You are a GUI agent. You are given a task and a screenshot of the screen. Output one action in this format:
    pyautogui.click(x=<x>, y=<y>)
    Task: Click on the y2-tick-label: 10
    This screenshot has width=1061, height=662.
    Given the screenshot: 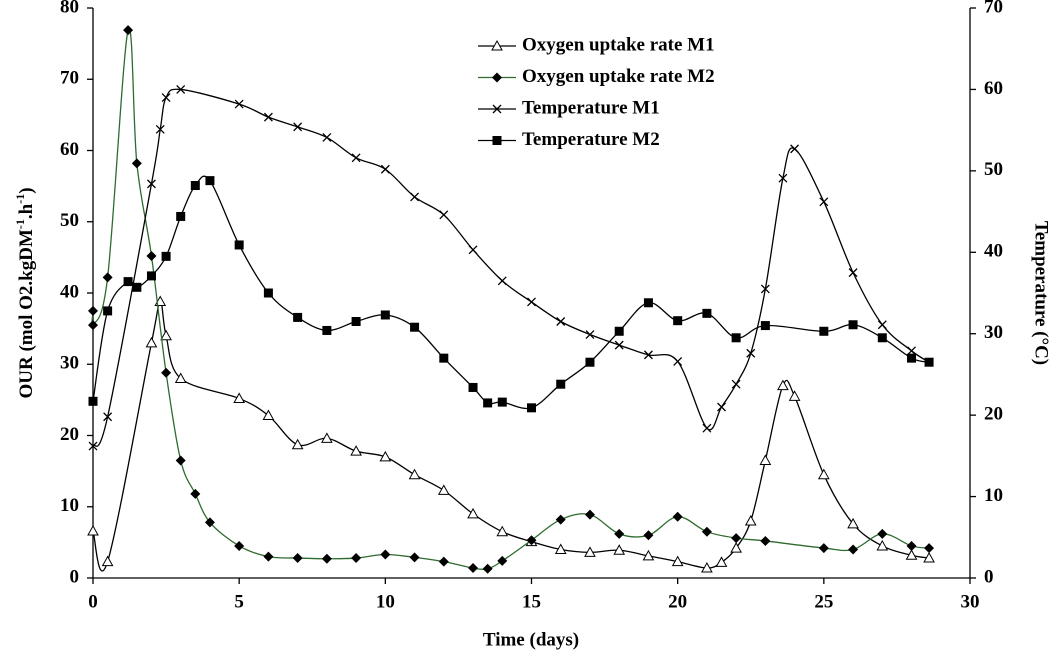 What is the action you would take?
    pyautogui.click(x=993, y=495)
    